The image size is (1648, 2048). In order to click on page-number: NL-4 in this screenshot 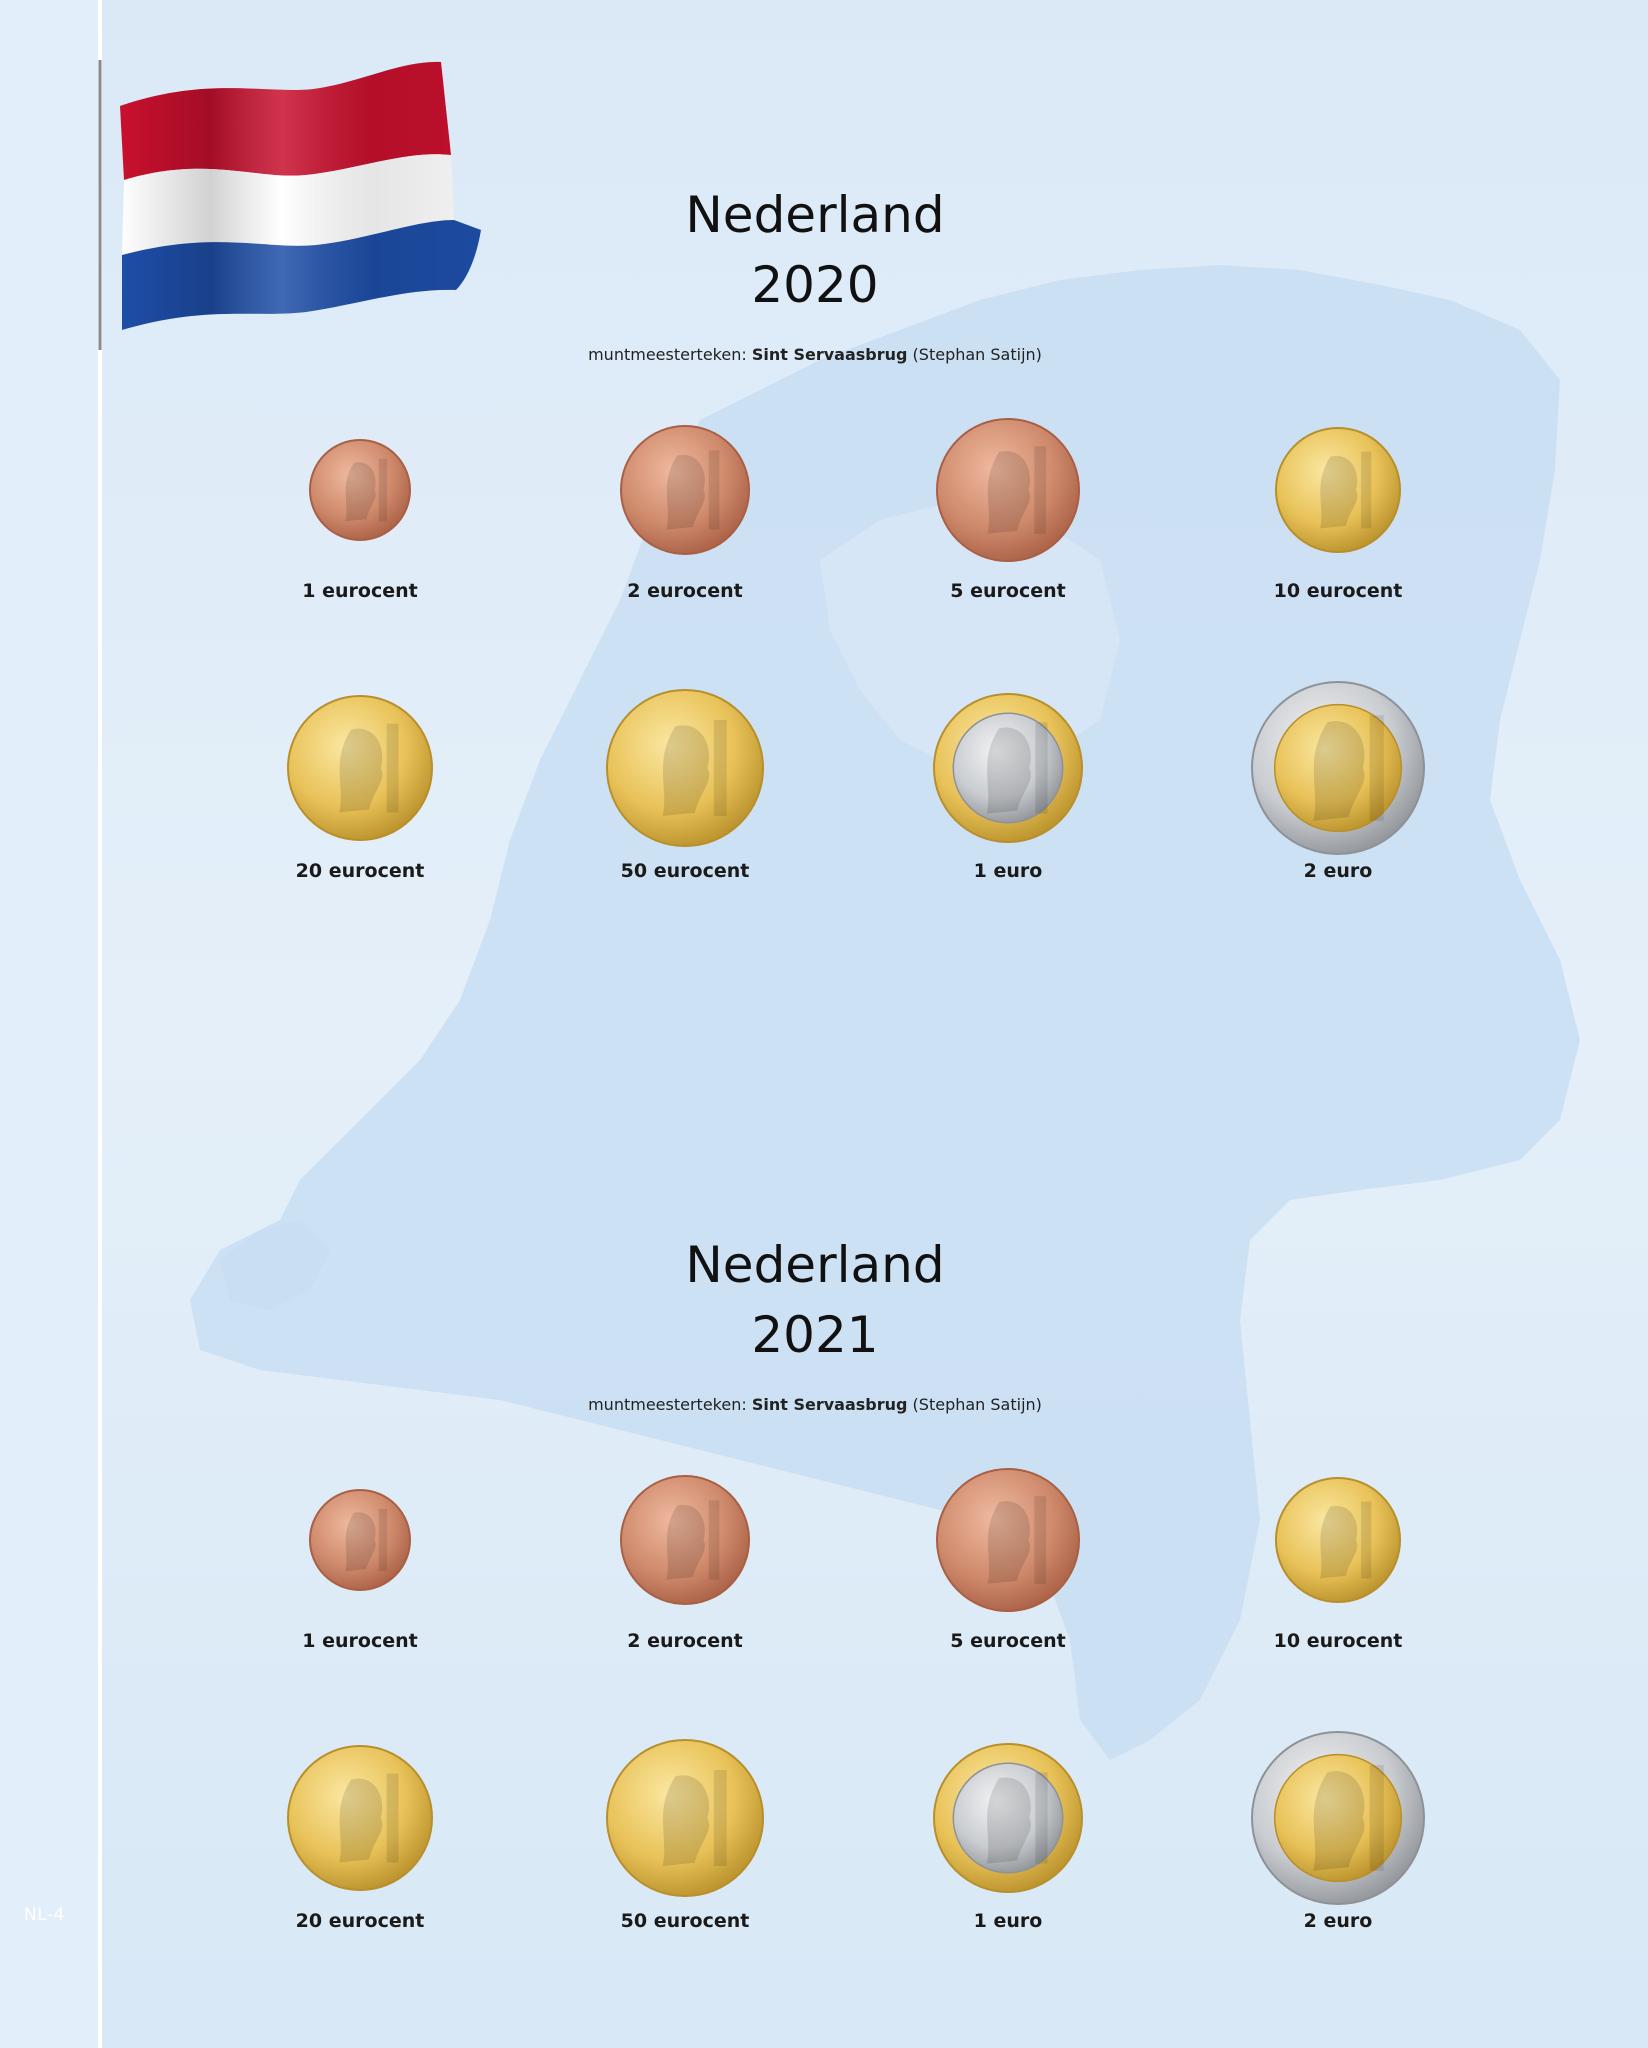, I will do `click(44, 1915)`.